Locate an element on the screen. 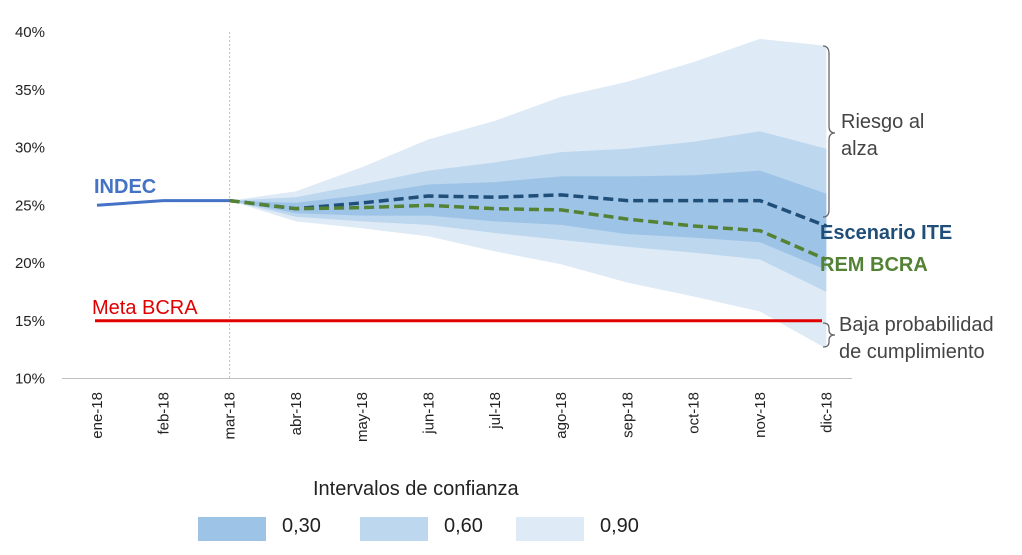 The width and height of the screenshot is (1022, 555). baja-probabilidad-label-2: de cumplimiento is located at coordinates (912, 352).